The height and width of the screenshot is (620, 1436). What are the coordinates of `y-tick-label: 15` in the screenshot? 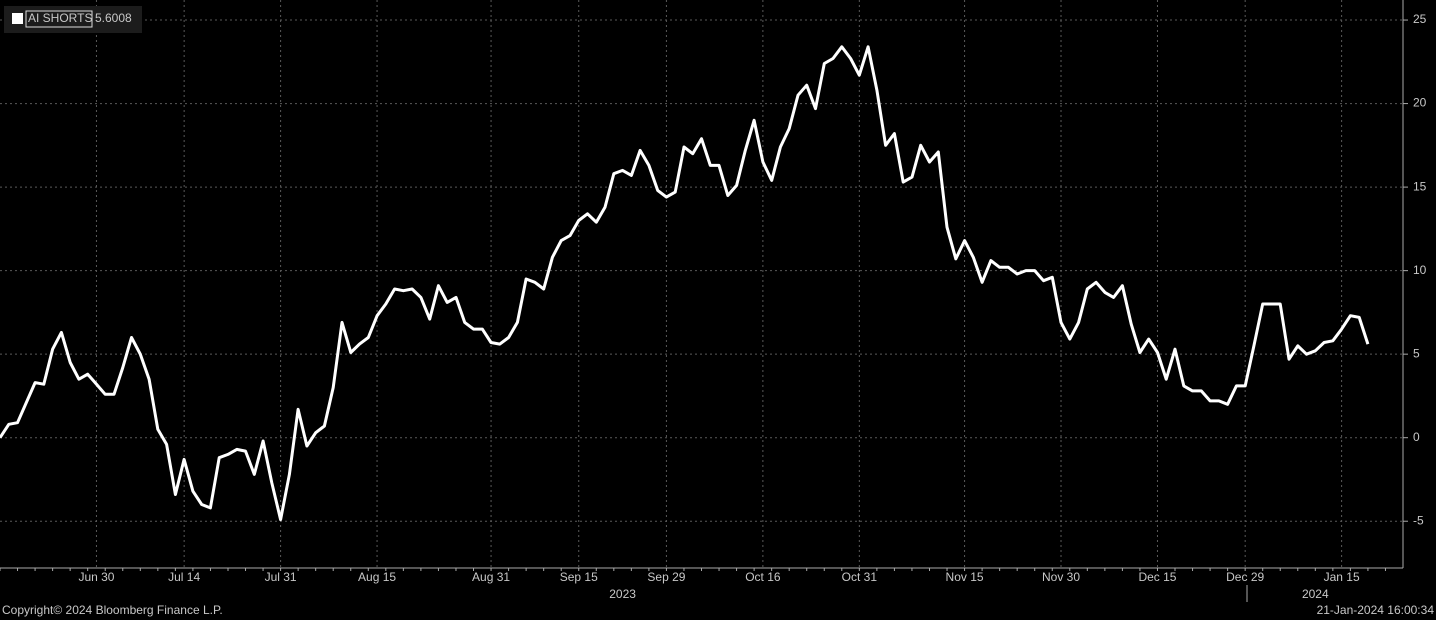 It's located at (1420, 186).